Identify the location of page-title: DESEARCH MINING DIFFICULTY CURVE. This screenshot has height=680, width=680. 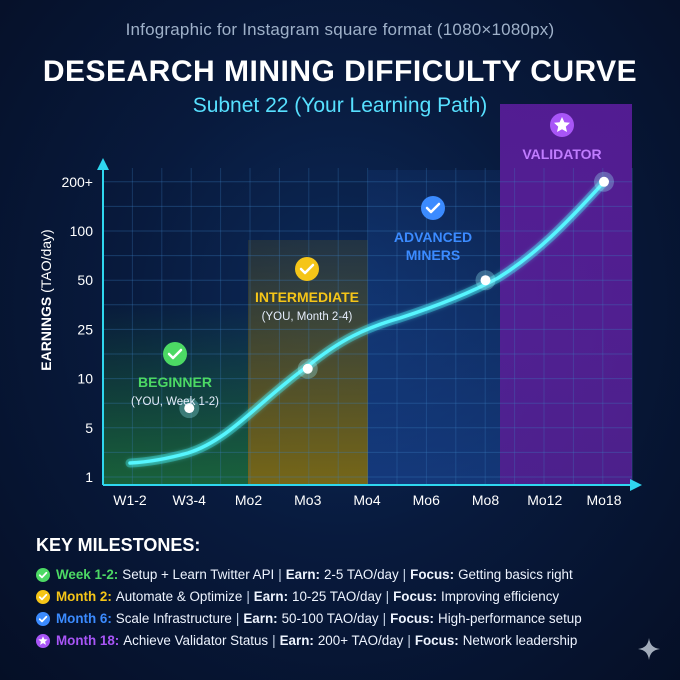
(340, 71).